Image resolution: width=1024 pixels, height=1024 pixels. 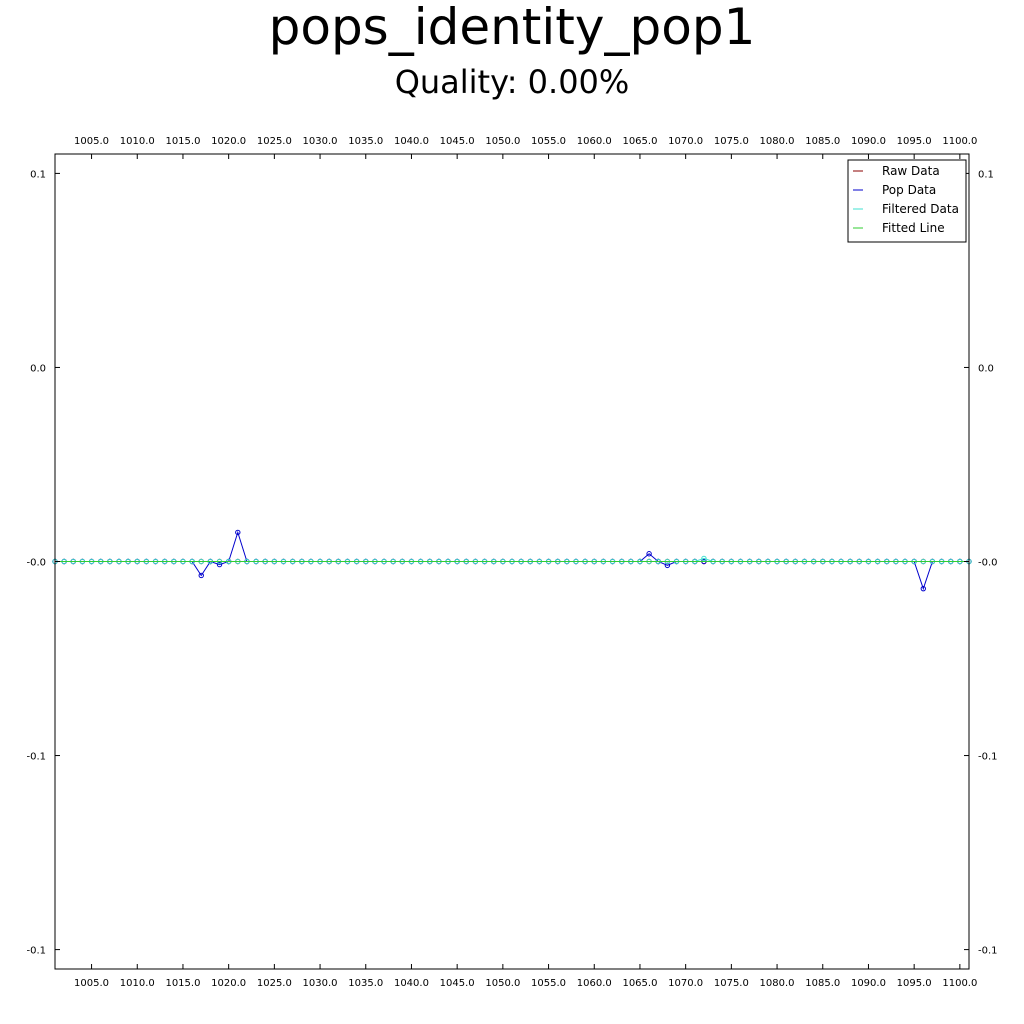 I want to click on x-tick-label-top: 1100.0, so click(x=959, y=141).